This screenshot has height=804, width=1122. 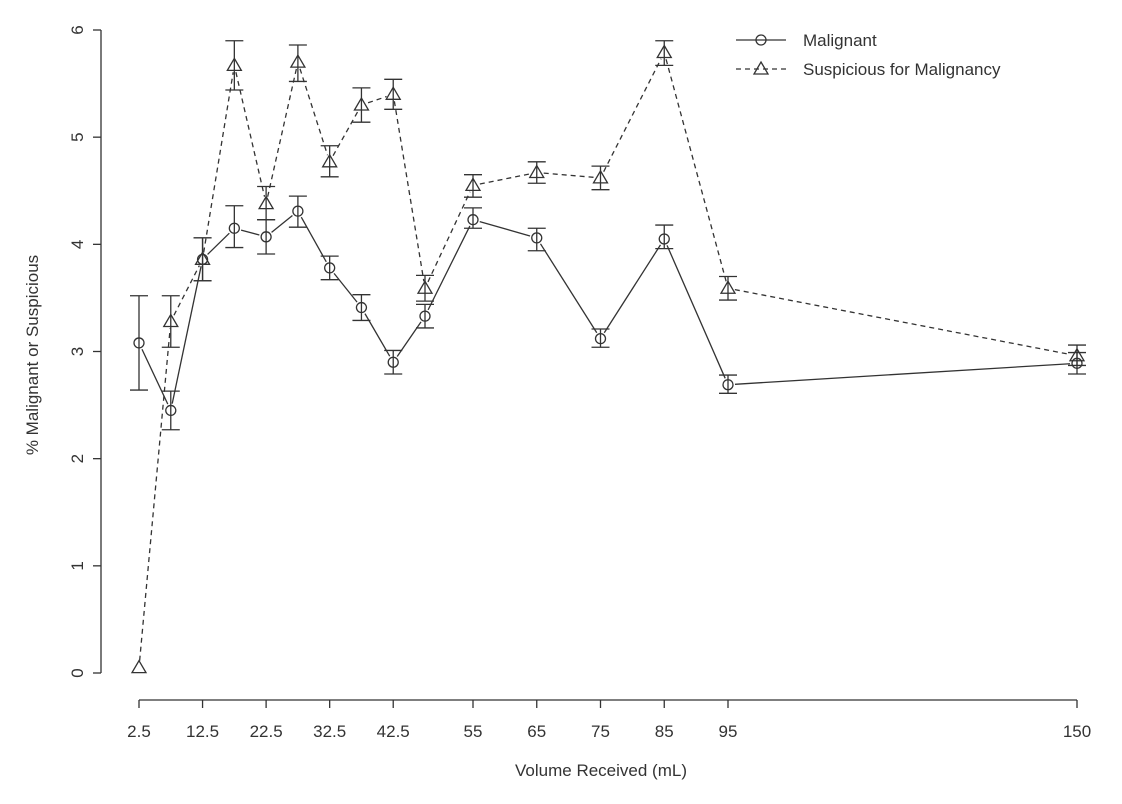 I want to click on legend-circle-marker, so click(x=761, y=40).